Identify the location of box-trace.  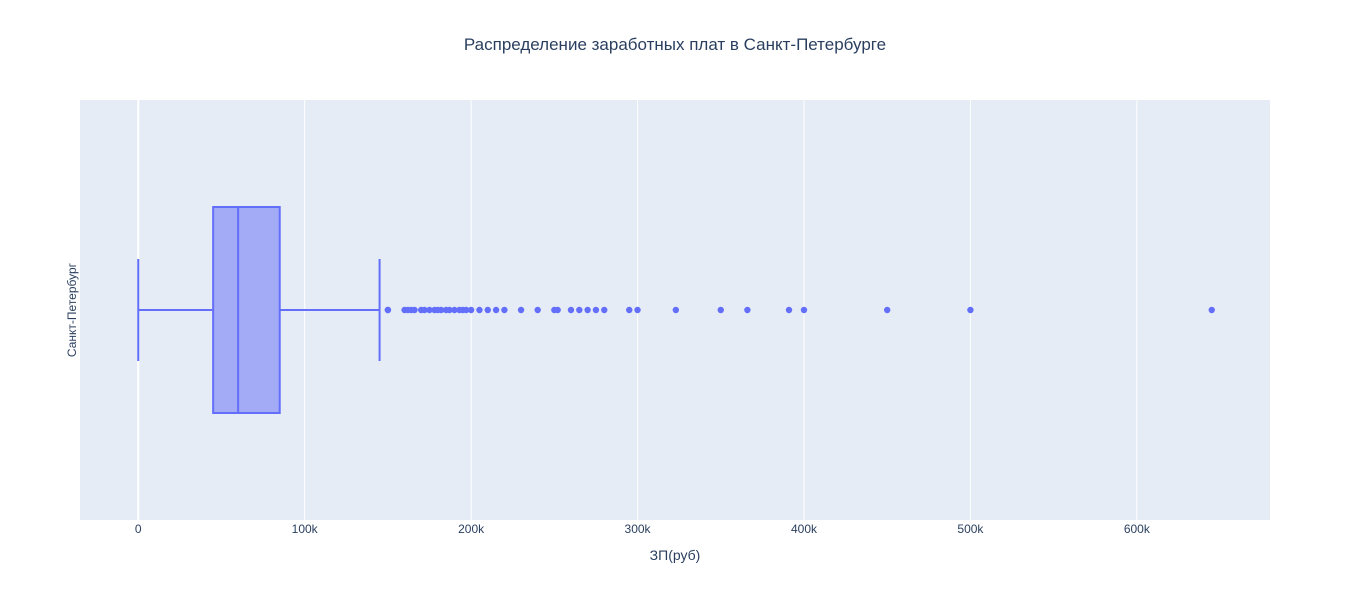
(259, 310).